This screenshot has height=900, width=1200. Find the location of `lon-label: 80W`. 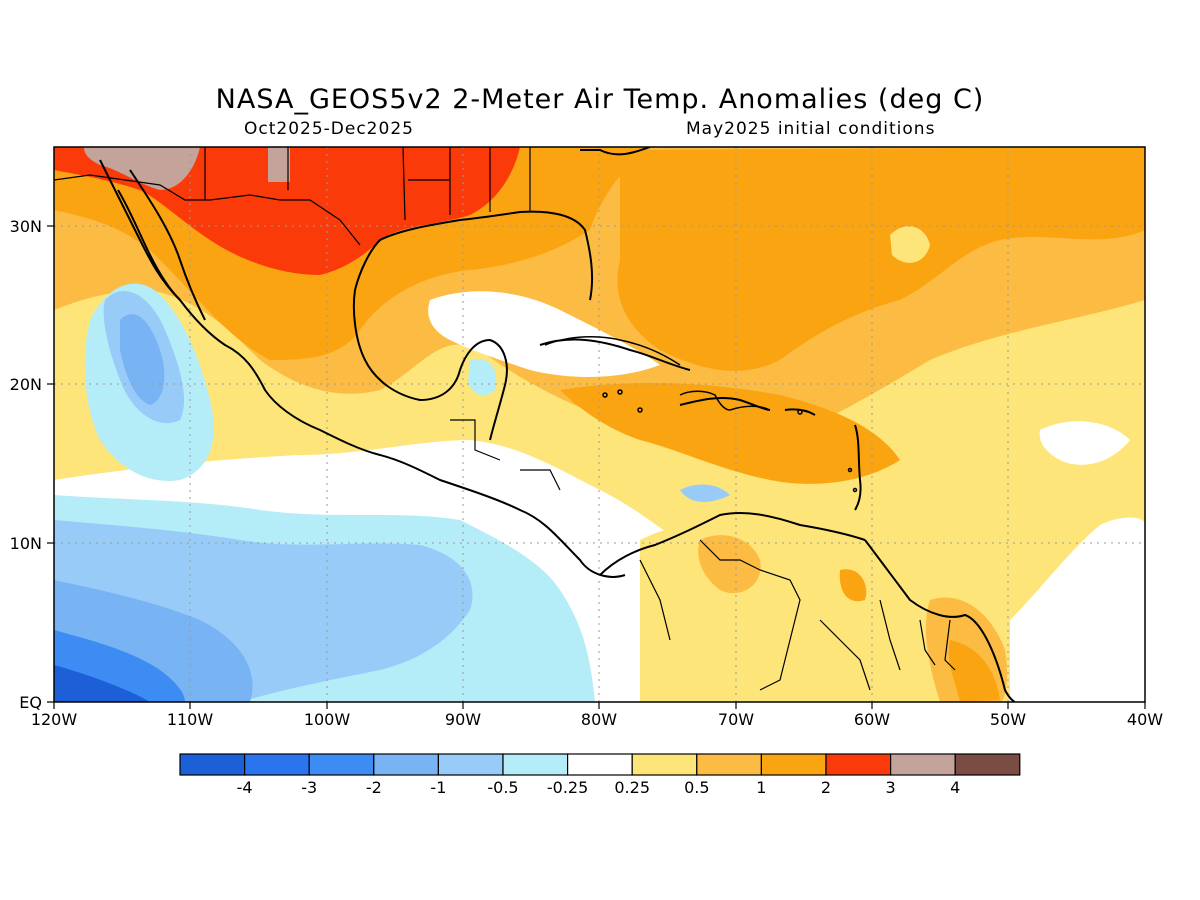

lon-label: 80W is located at coordinates (599, 719).